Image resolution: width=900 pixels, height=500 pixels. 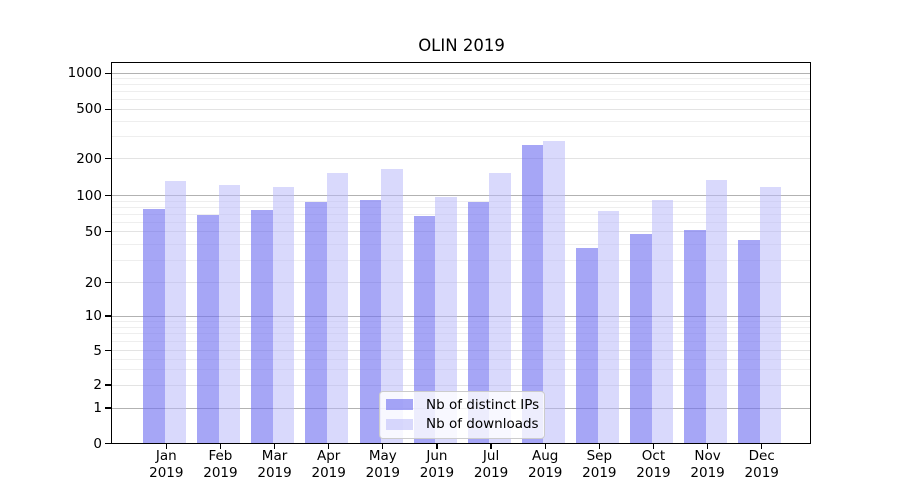 What do you see at coordinates (761, 456) in the screenshot?
I see `x-tick-month: Dec` at bounding box center [761, 456].